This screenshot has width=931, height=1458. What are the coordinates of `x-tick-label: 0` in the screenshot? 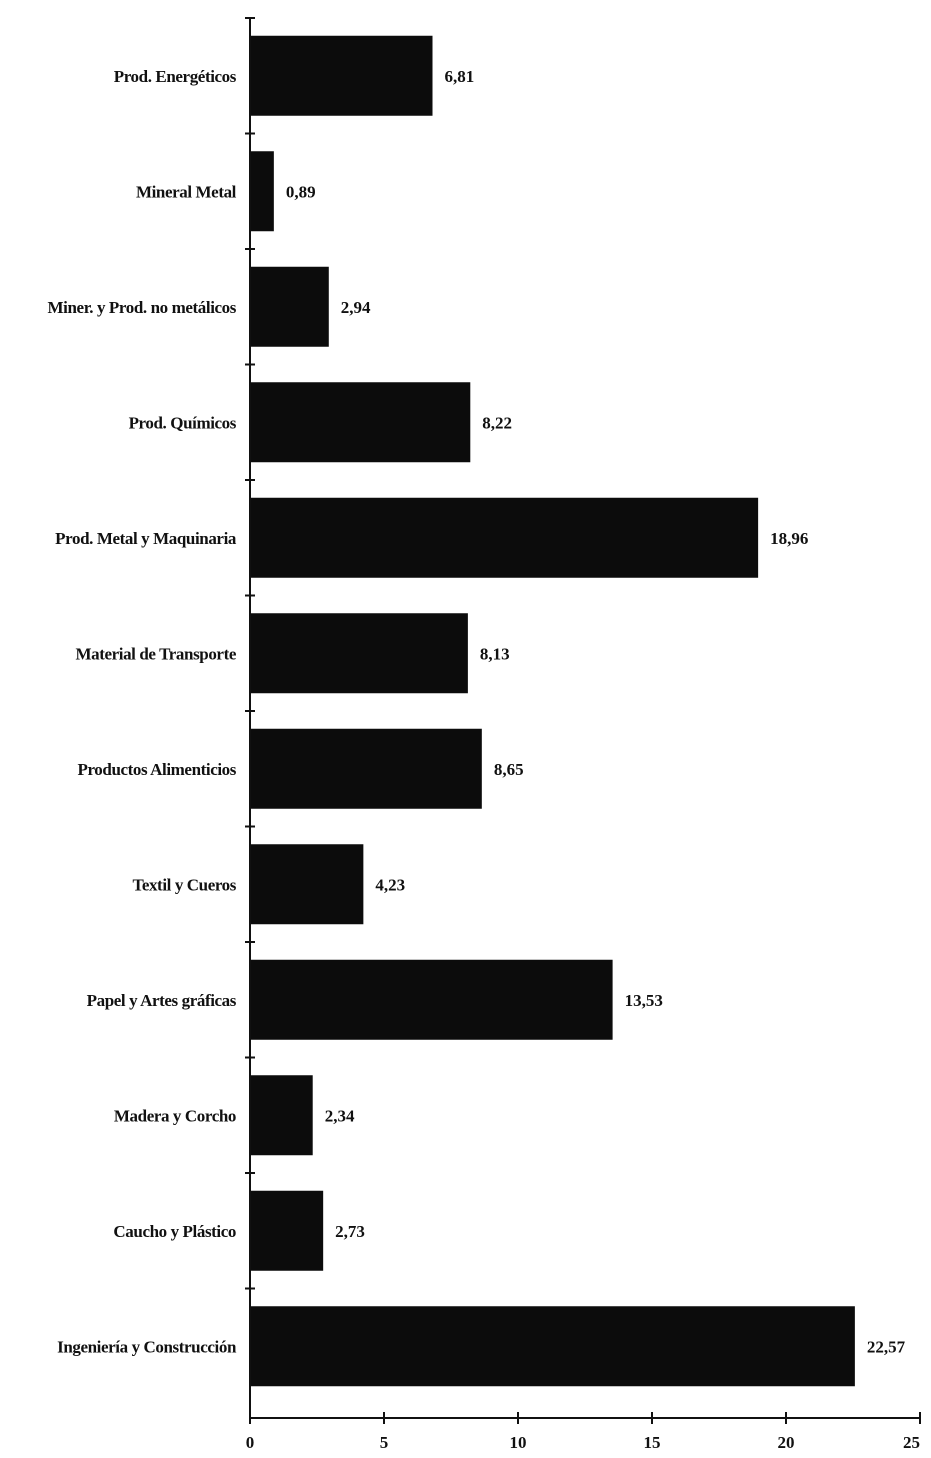 It's located at (250, 1442).